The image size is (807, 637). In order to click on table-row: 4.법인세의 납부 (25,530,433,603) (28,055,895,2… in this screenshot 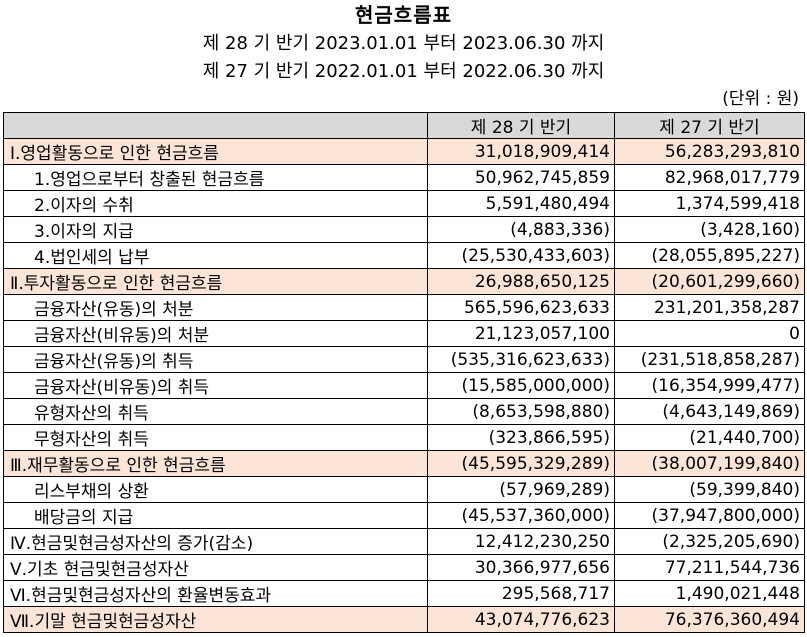, I will do `click(404, 255)`.